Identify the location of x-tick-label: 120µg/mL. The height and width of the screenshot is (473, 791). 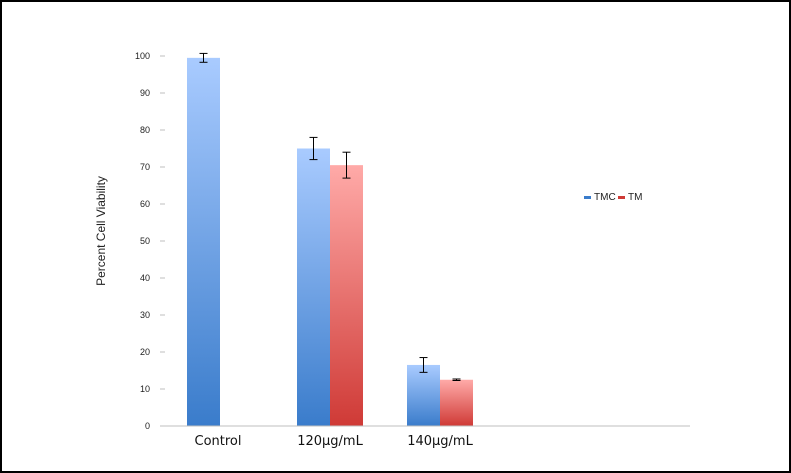
(330, 441).